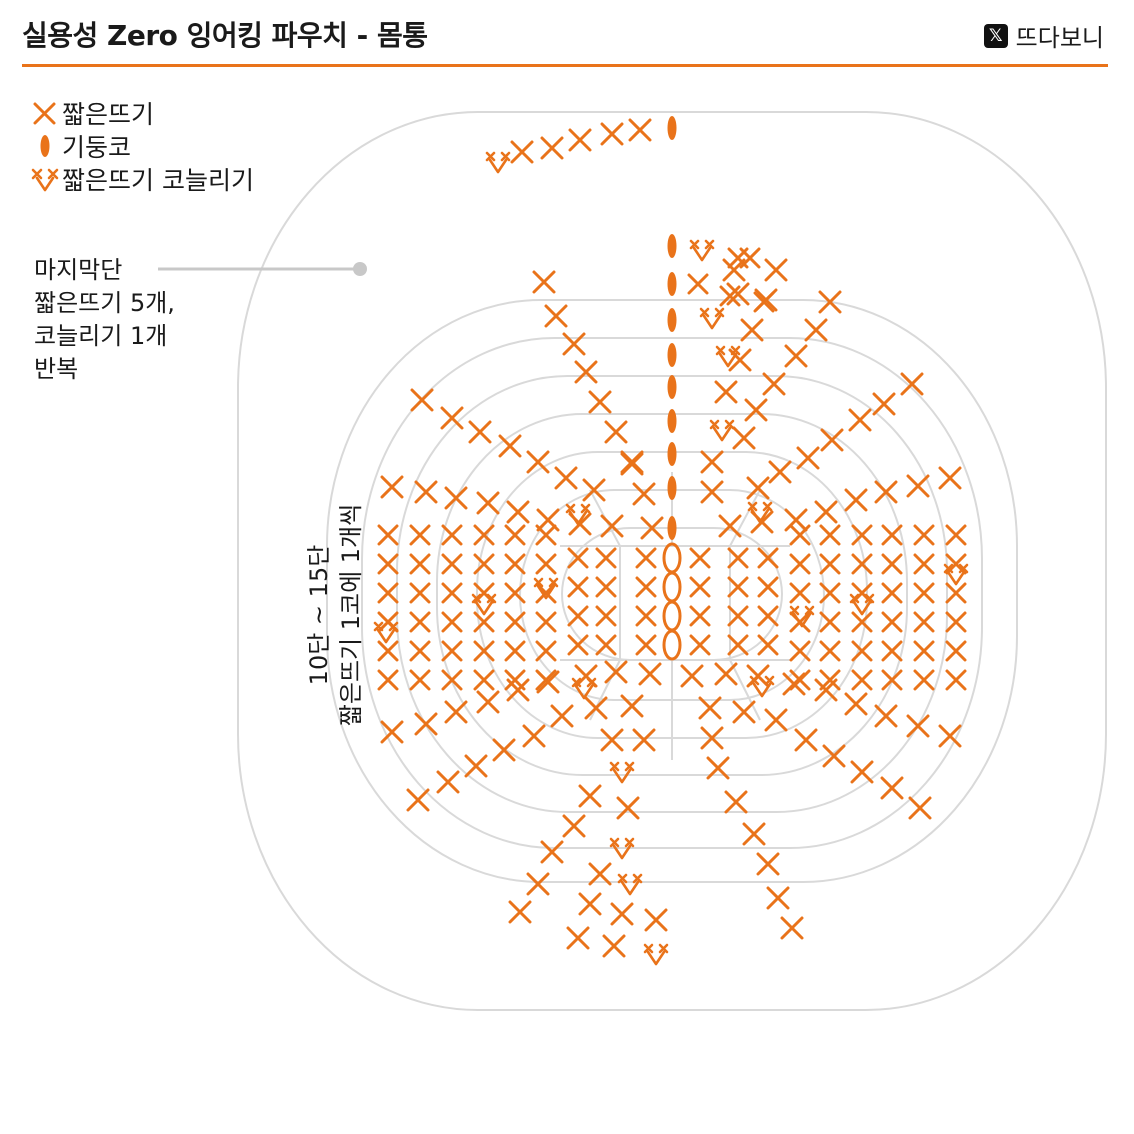 The width and height of the screenshot is (1134, 1134). What do you see at coordinates (995, 35) in the screenshot?
I see `x-logo-icon: 𝕏` at bounding box center [995, 35].